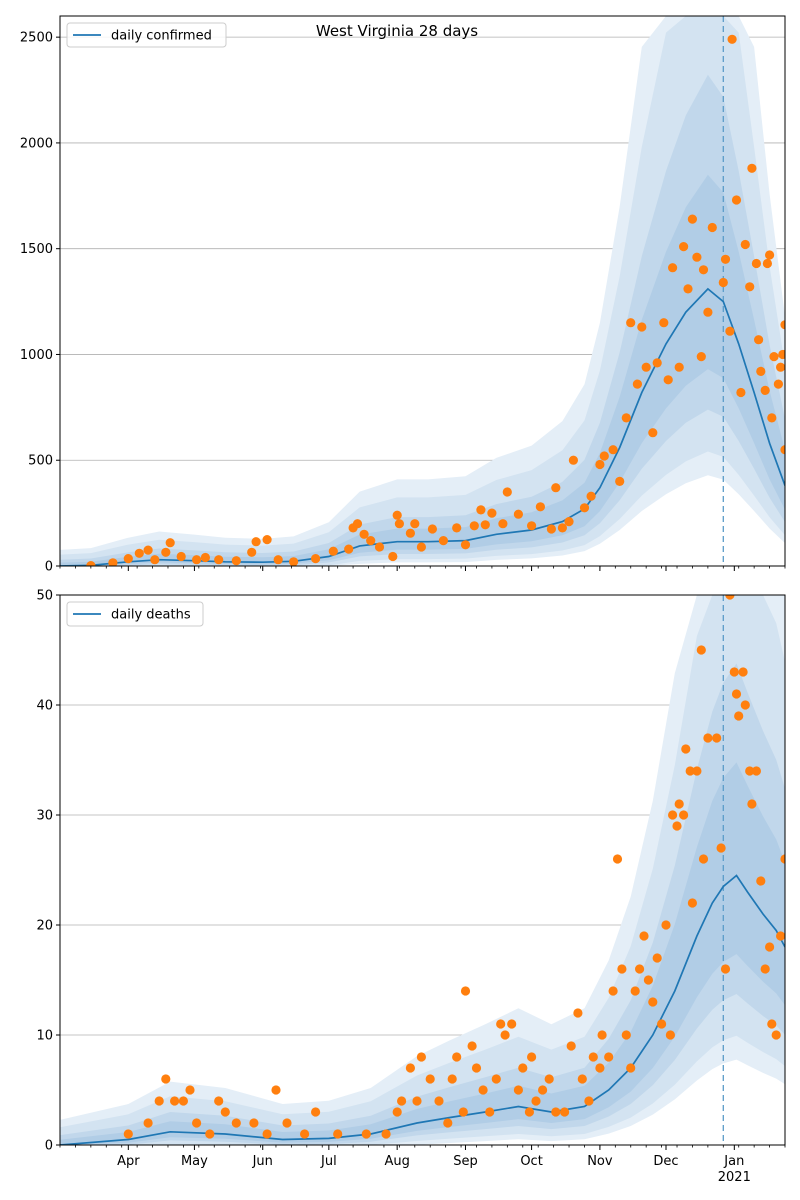  Describe the element at coordinates (396, 1161) in the screenshot. I see `deaths-x-tick-label: Aug` at that location.